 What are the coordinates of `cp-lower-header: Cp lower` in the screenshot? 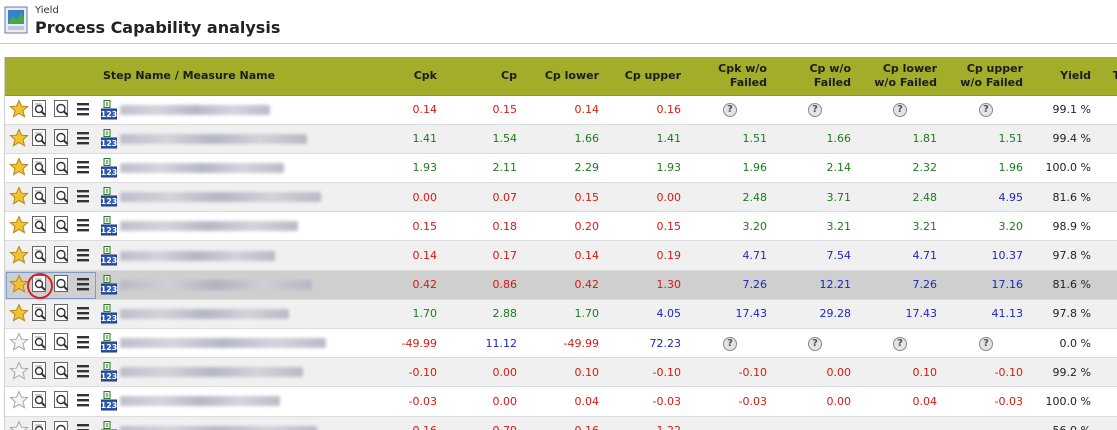 It's located at (564, 76).